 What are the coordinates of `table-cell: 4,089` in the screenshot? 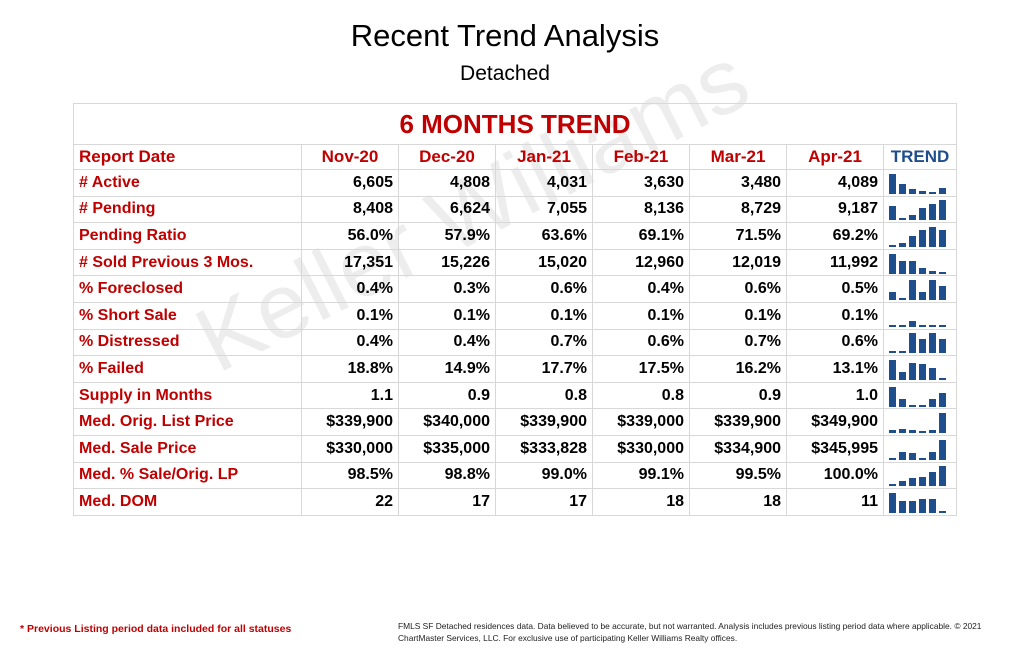 It's located at (835, 183).